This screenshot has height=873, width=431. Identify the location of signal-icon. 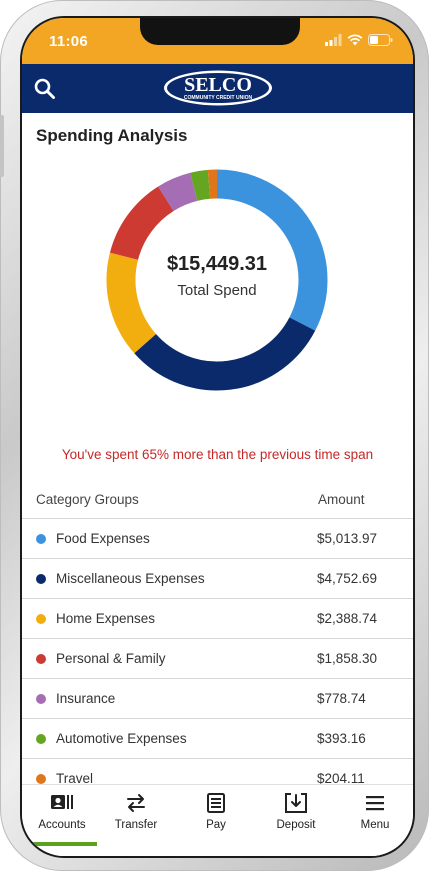
(333, 40).